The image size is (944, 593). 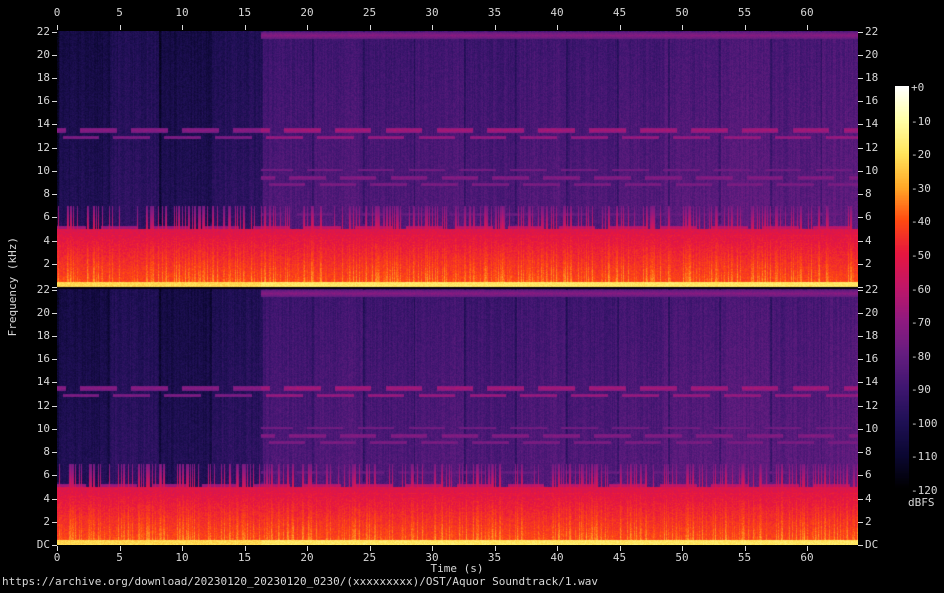 What do you see at coordinates (119, 557) in the screenshot?
I see `time-tick-label: 5` at bounding box center [119, 557].